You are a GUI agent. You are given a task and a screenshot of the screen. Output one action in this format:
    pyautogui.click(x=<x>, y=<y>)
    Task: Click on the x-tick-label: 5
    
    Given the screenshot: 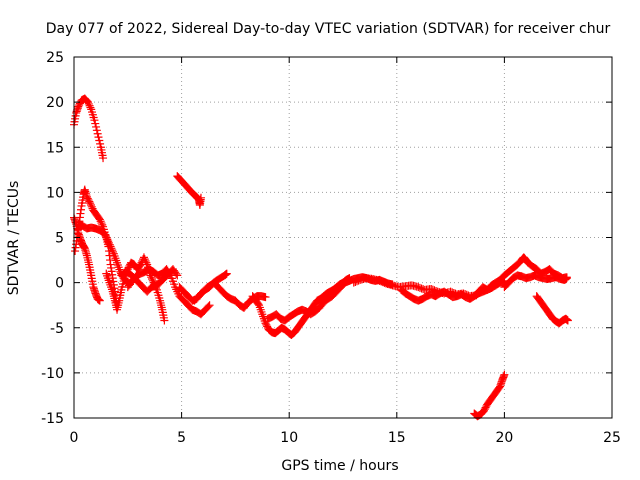 What is the action you would take?
    pyautogui.click(x=181, y=438)
    